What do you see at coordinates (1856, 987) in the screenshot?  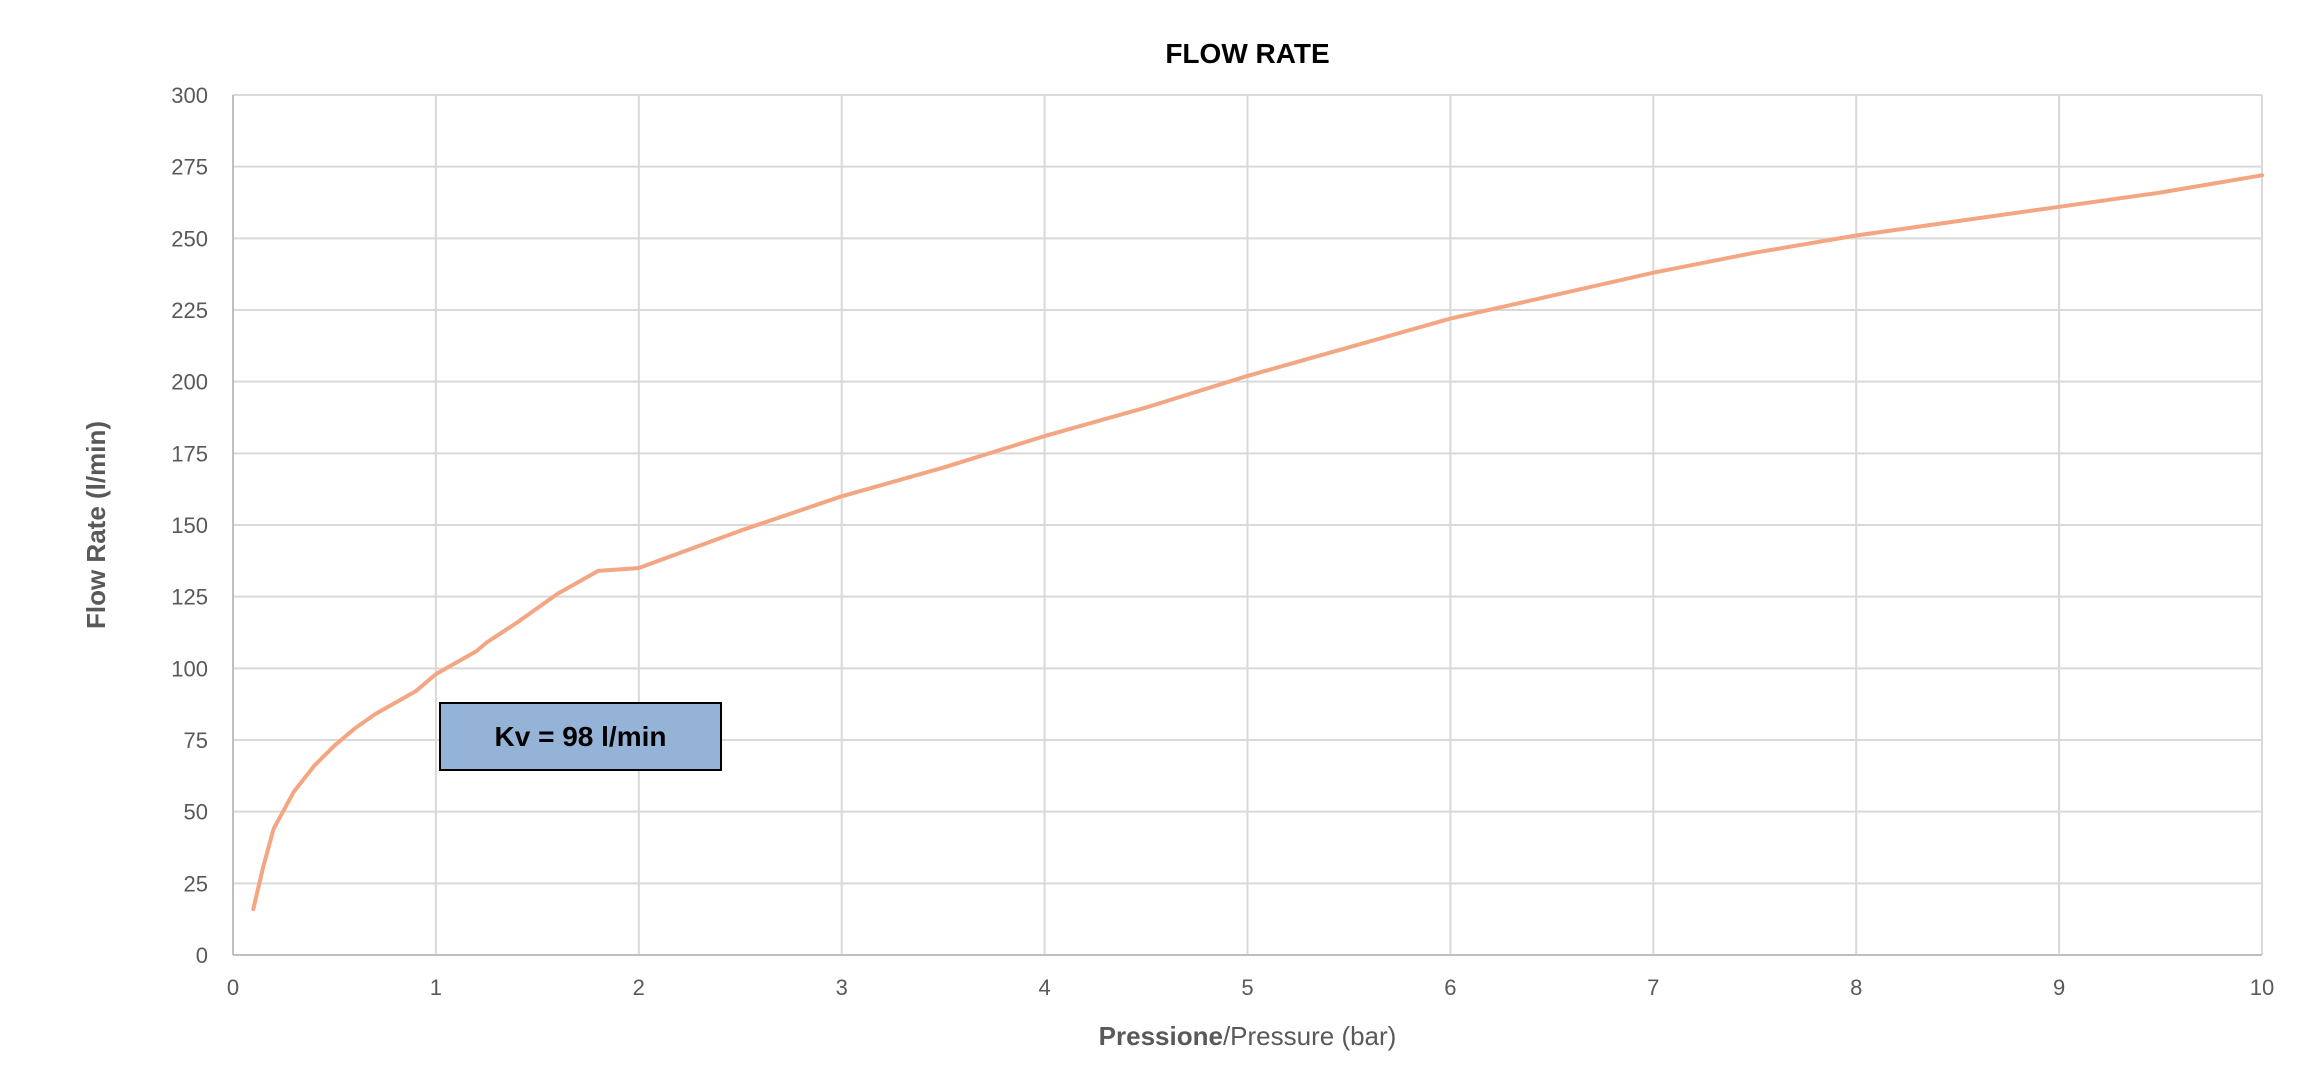 I see `x-tick-label: 8` at bounding box center [1856, 987].